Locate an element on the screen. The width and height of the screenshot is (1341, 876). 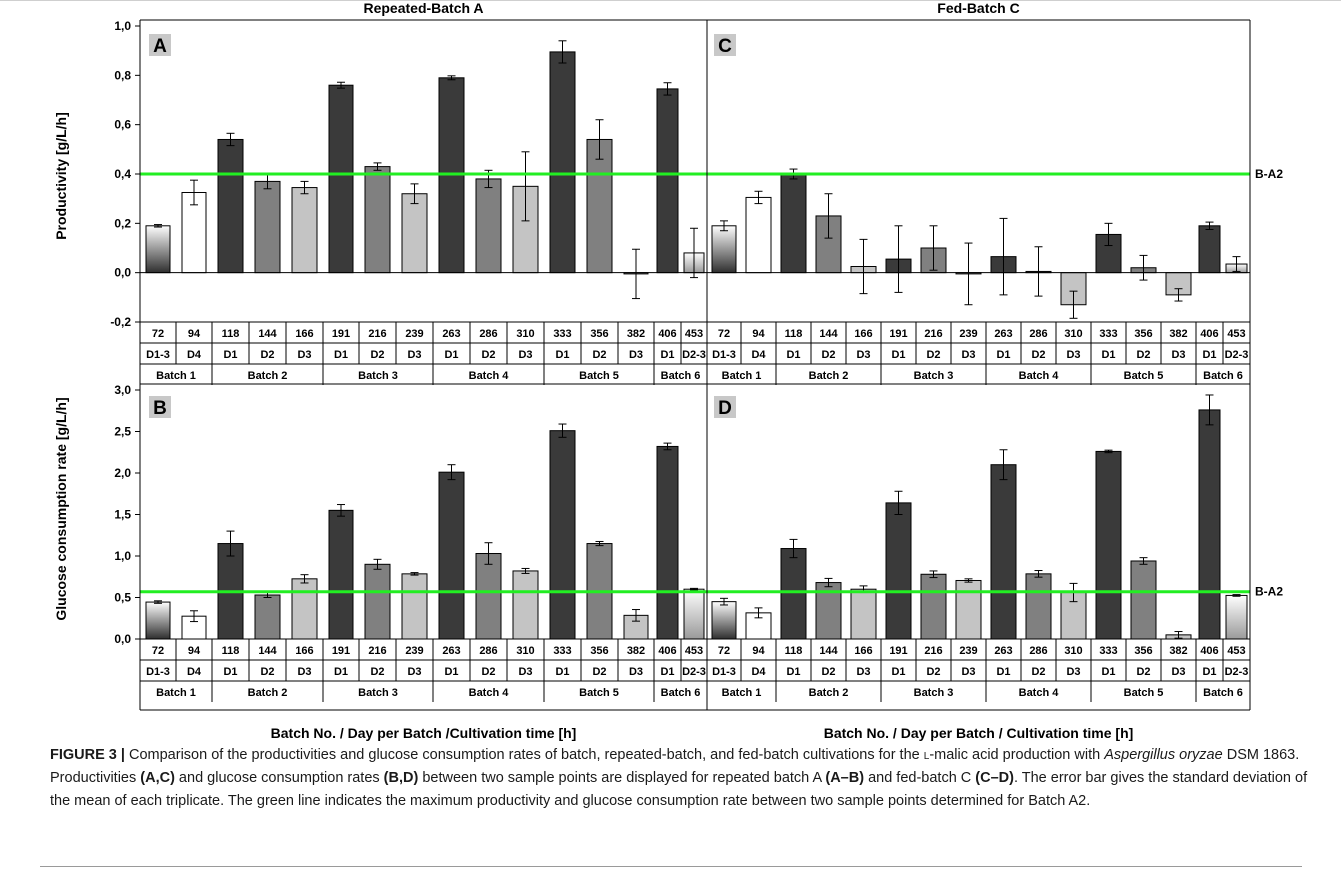
time-label-216: 216 is located at coordinates (377, 651).